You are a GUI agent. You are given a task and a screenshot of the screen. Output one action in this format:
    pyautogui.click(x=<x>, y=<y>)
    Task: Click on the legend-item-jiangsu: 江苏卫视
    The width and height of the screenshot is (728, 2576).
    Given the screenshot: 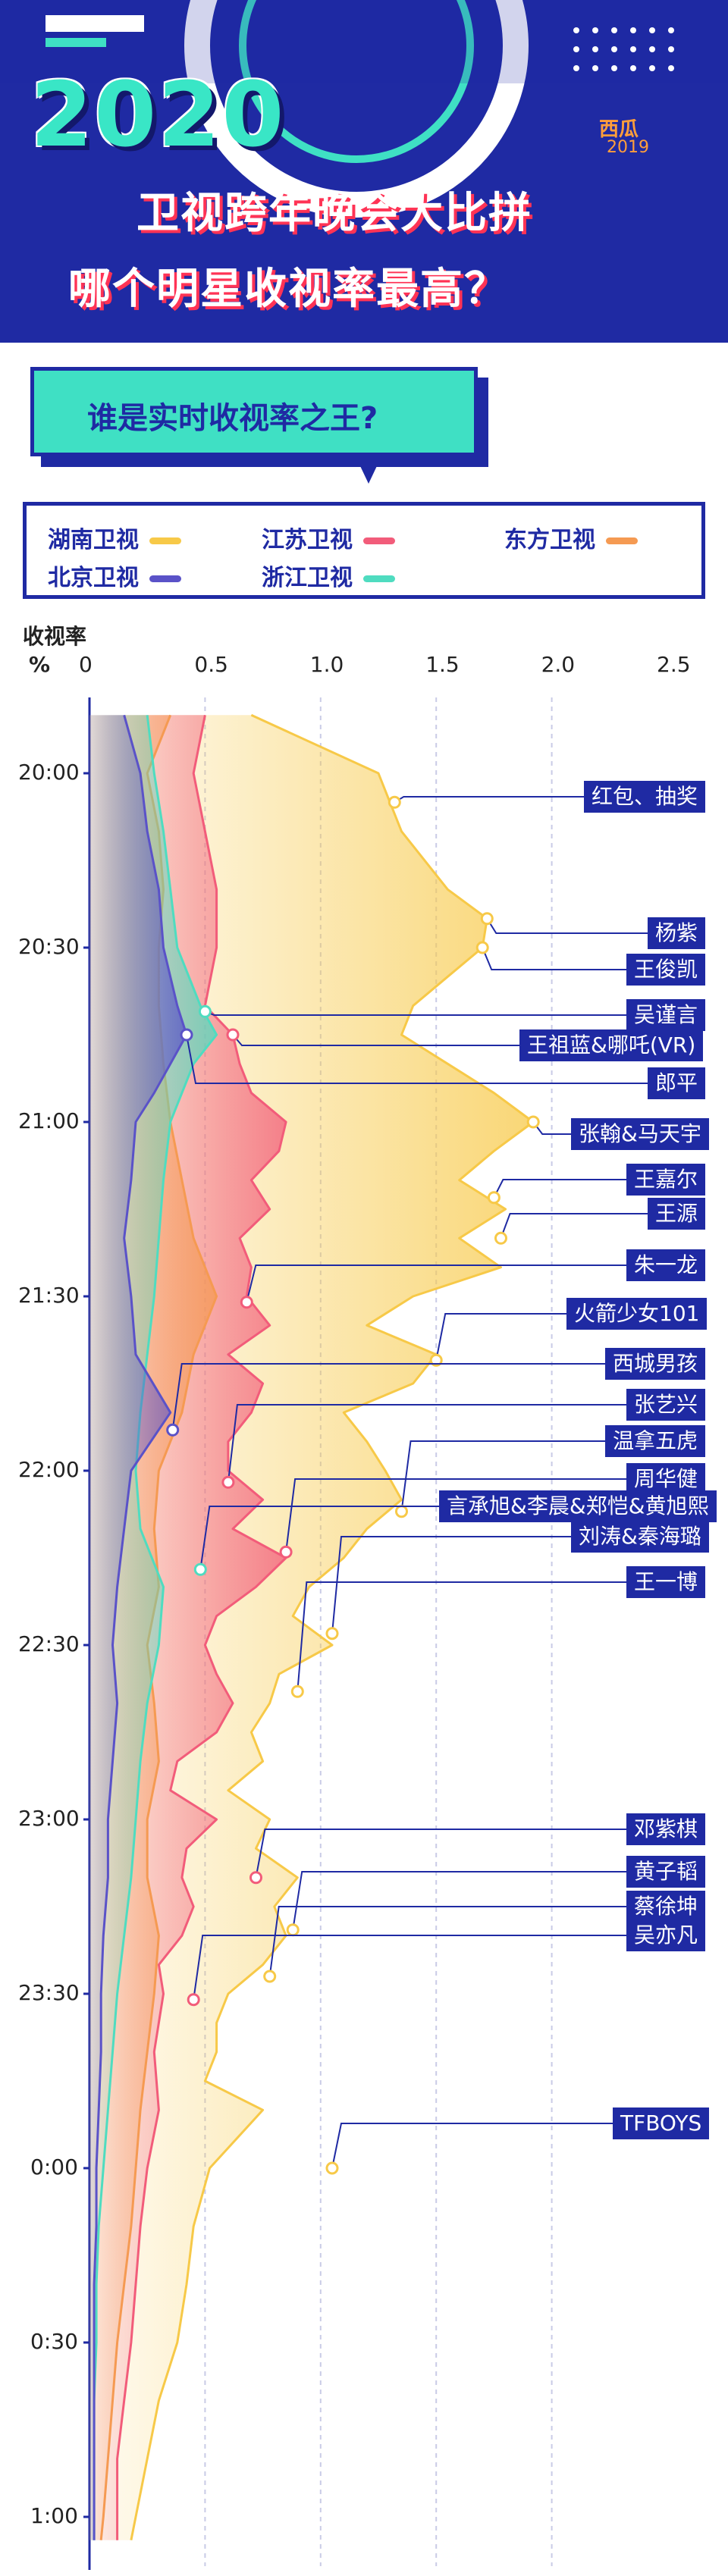 What is the action you would take?
    pyautogui.click(x=328, y=537)
    